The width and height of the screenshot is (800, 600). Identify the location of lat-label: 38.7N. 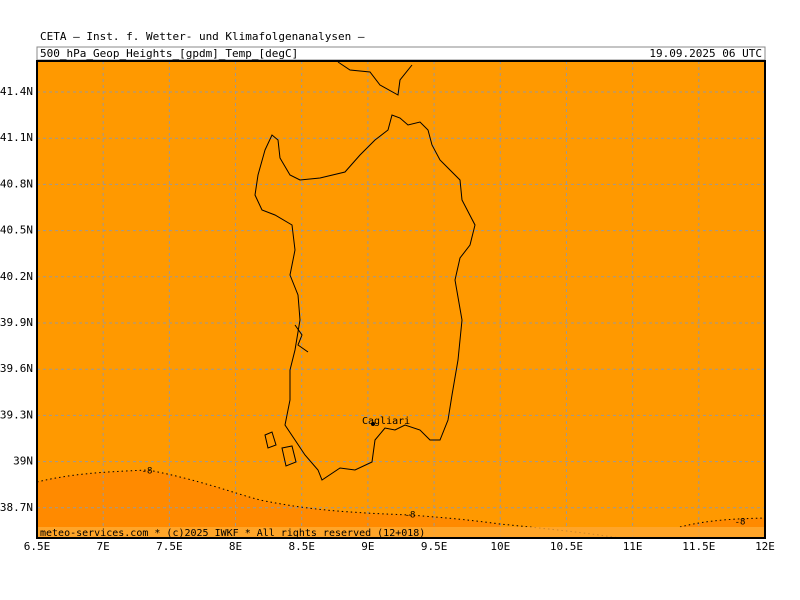
(16, 507).